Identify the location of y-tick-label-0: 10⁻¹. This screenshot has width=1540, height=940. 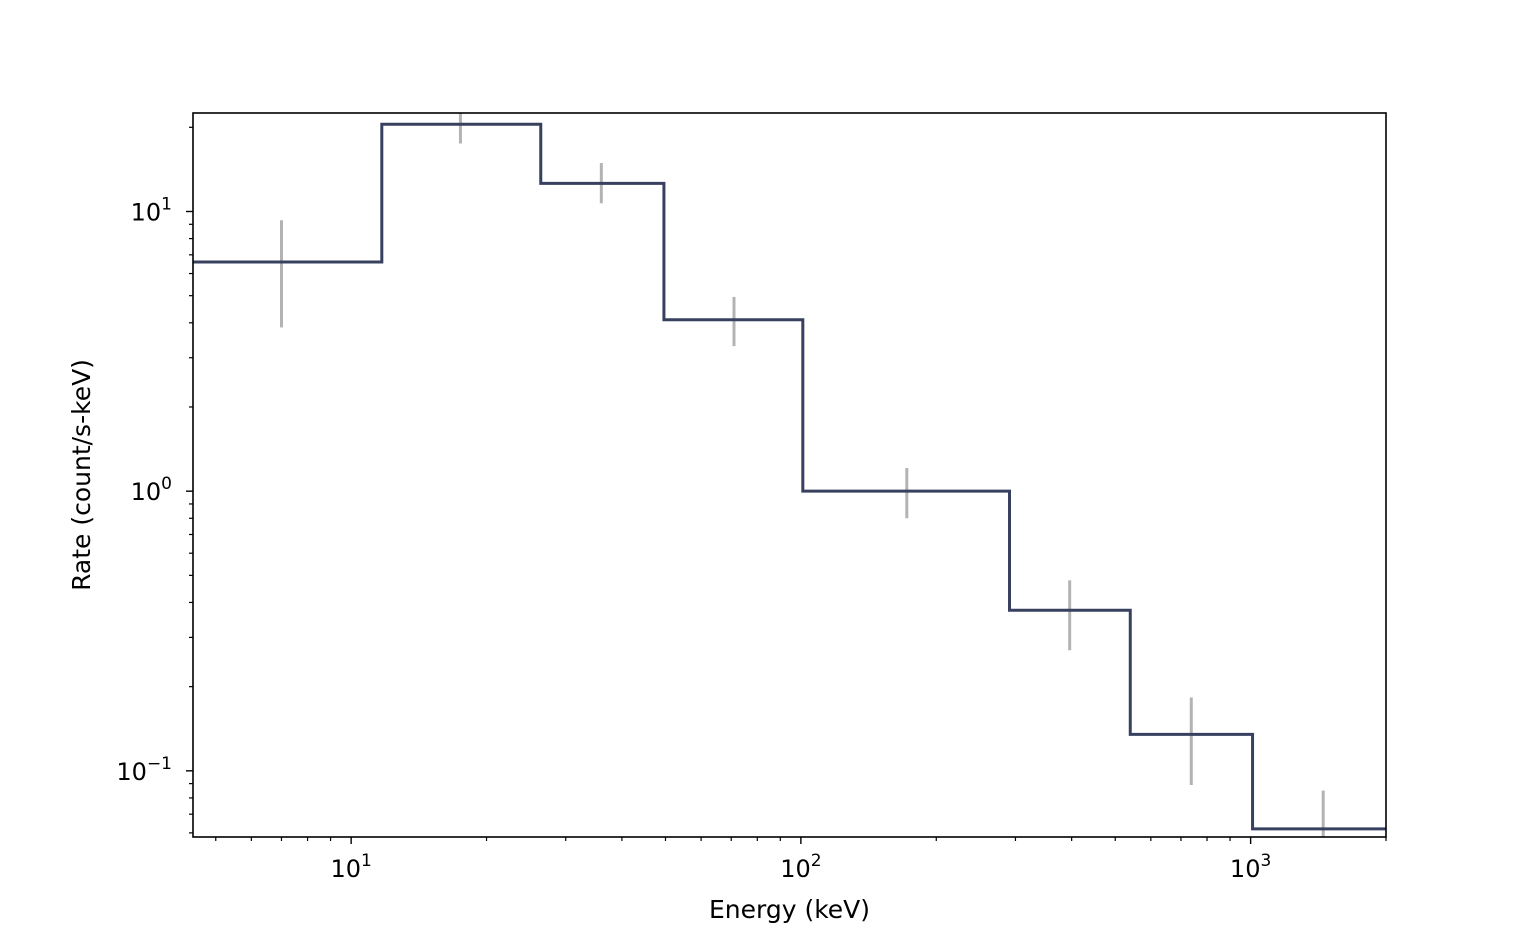
(144, 770).